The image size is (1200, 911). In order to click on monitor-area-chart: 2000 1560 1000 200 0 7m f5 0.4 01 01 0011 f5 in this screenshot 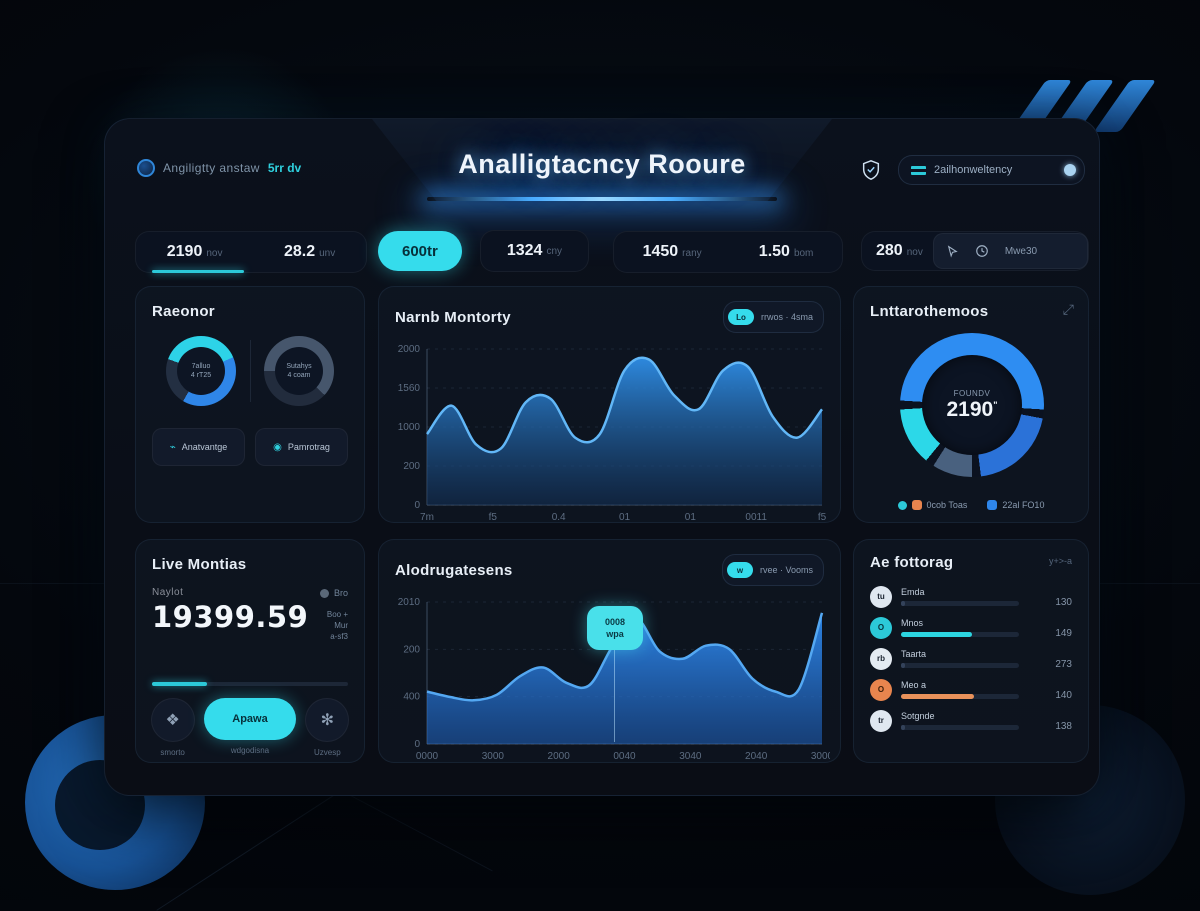, I will do `click(610, 432)`.